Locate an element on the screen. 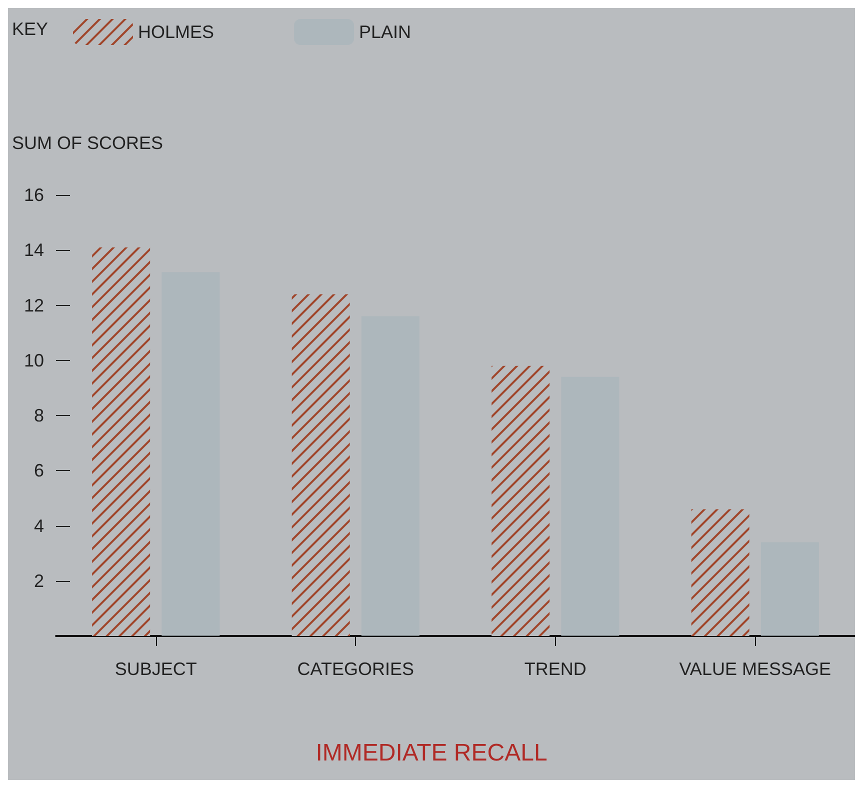 The height and width of the screenshot is (788, 863). y-tick-label: 8 is located at coordinates (39, 416).